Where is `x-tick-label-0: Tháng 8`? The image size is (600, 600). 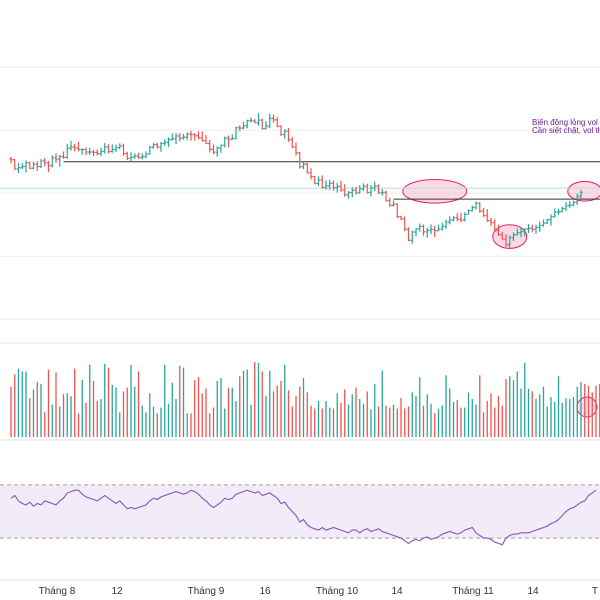 x-tick-label-0: Tháng 8 is located at coordinates (57, 591).